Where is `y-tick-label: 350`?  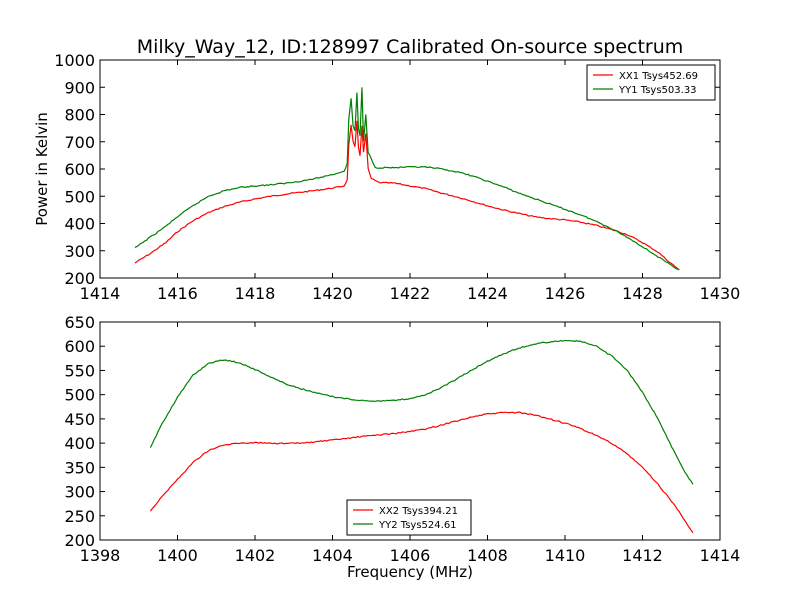
y-tick-label: 350 is located at coordinates (79, 467).